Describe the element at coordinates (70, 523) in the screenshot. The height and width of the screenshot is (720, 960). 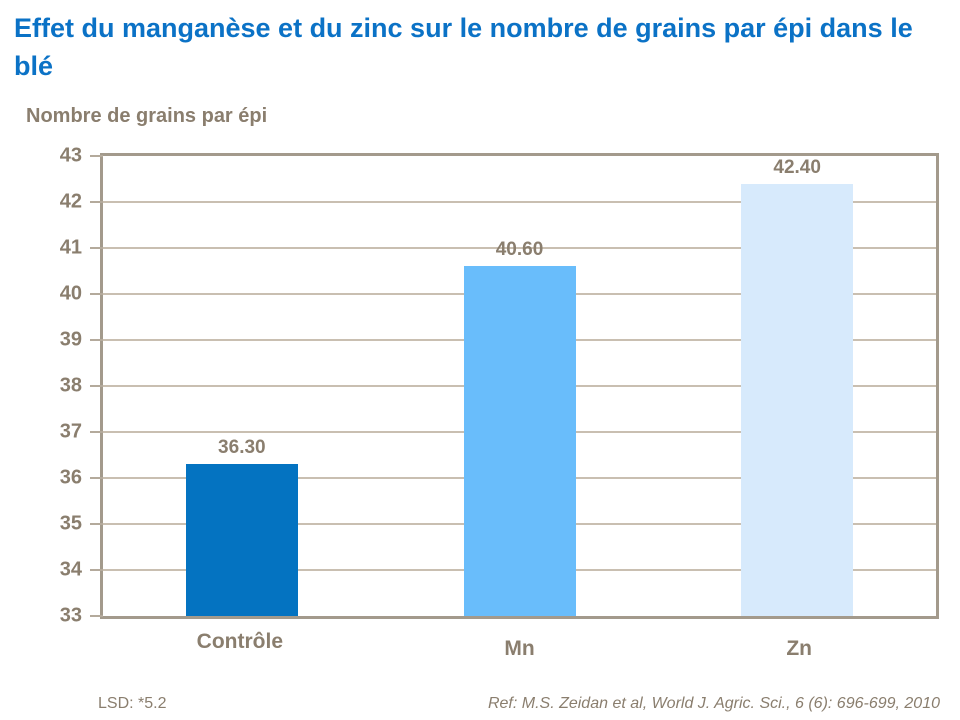
I see `y-tick-label-35: 35` at that location.